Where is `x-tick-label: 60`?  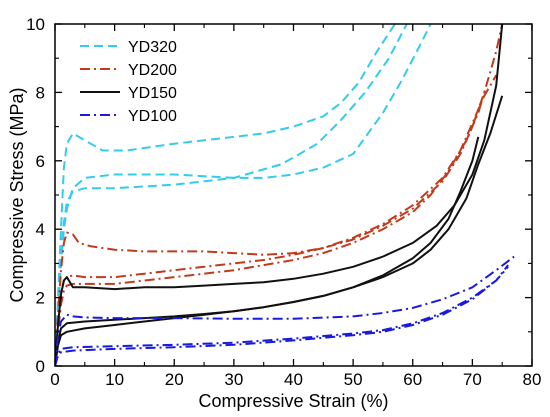 x-tick-label: 60 is located at coordinates (412, 379).